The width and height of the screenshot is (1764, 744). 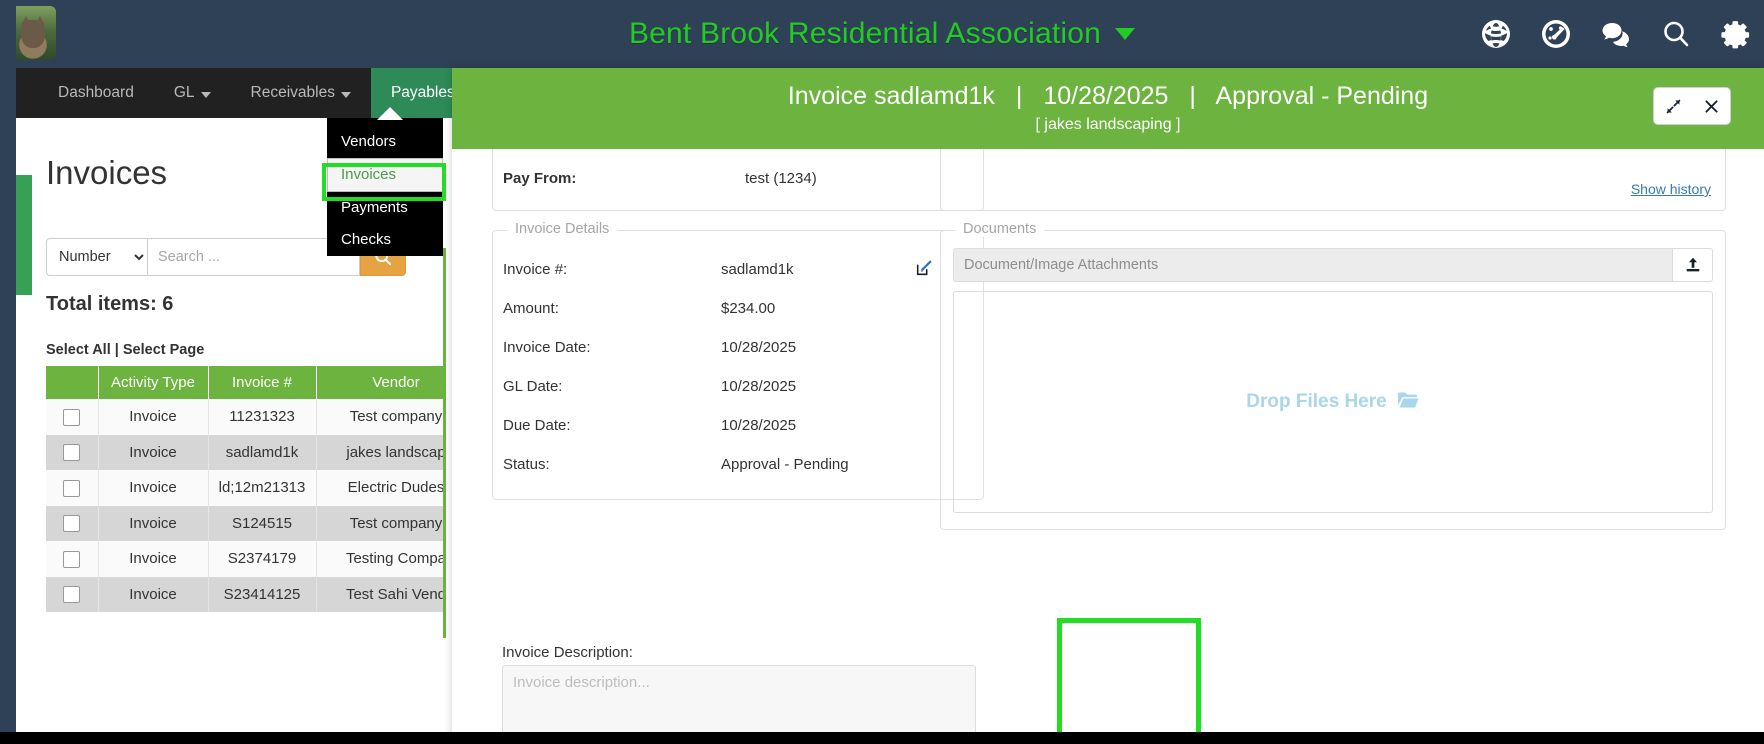 I want to click on invoice-description-input, so click(x=739, y=704).